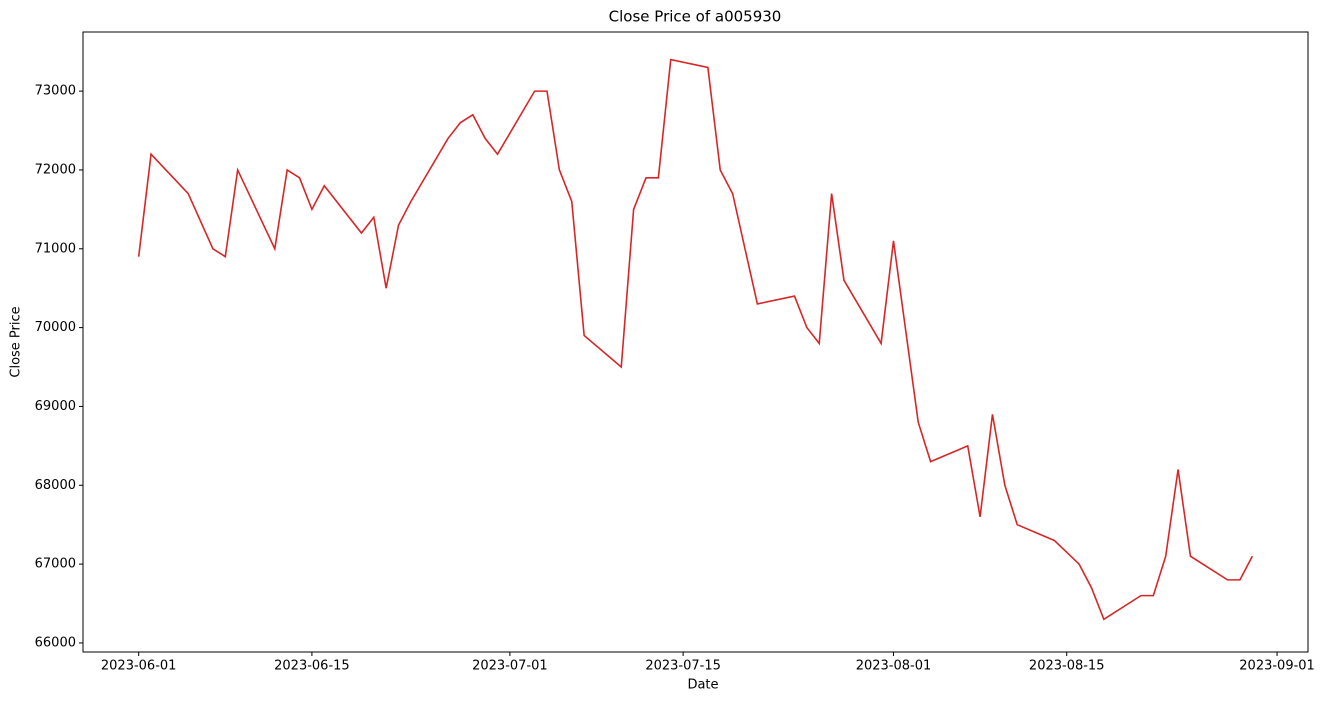 Image resolution: width=1341 pixels, height=701 pixels. I want to click on y-tick-label: 71000, so click(55, 248).